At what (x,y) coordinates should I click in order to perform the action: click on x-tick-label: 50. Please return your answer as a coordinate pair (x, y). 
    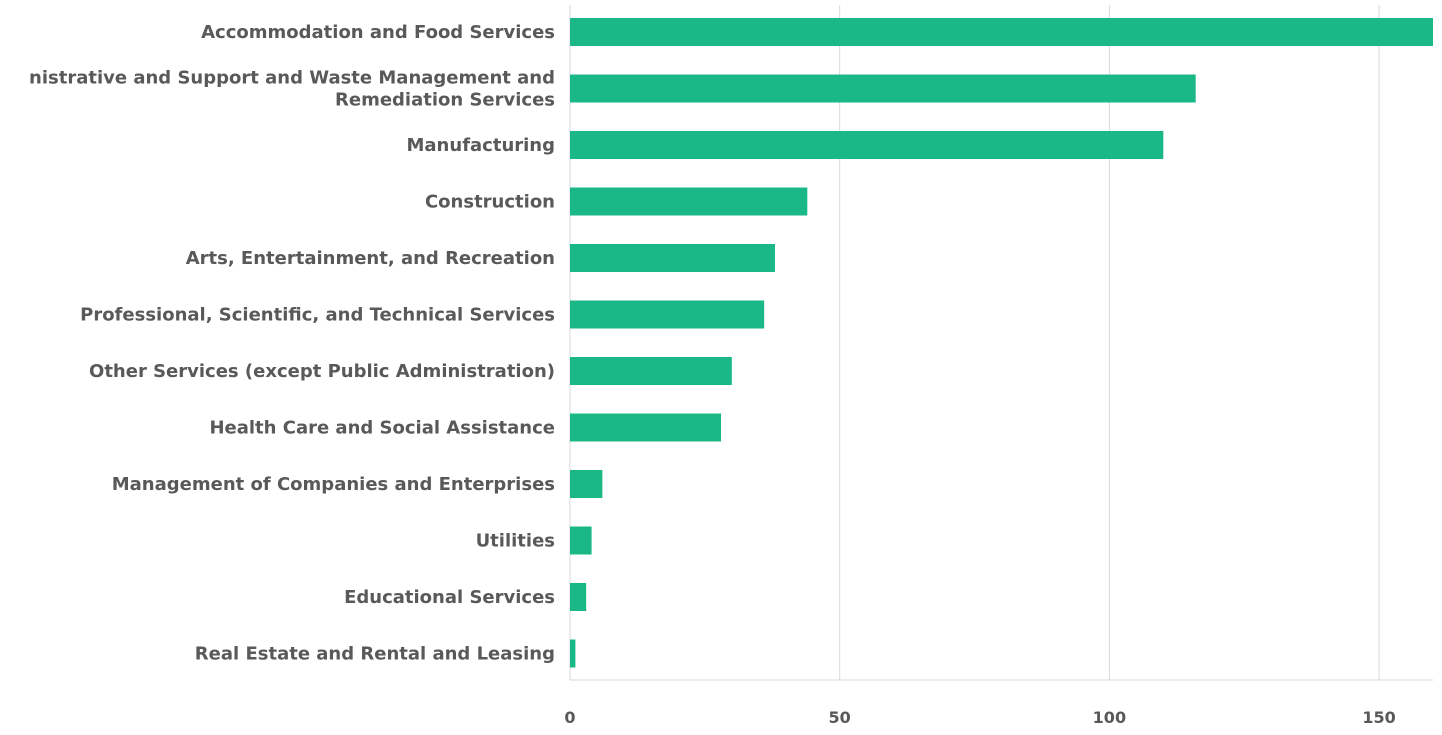
    Looking at the image, I should click on (840, 717).